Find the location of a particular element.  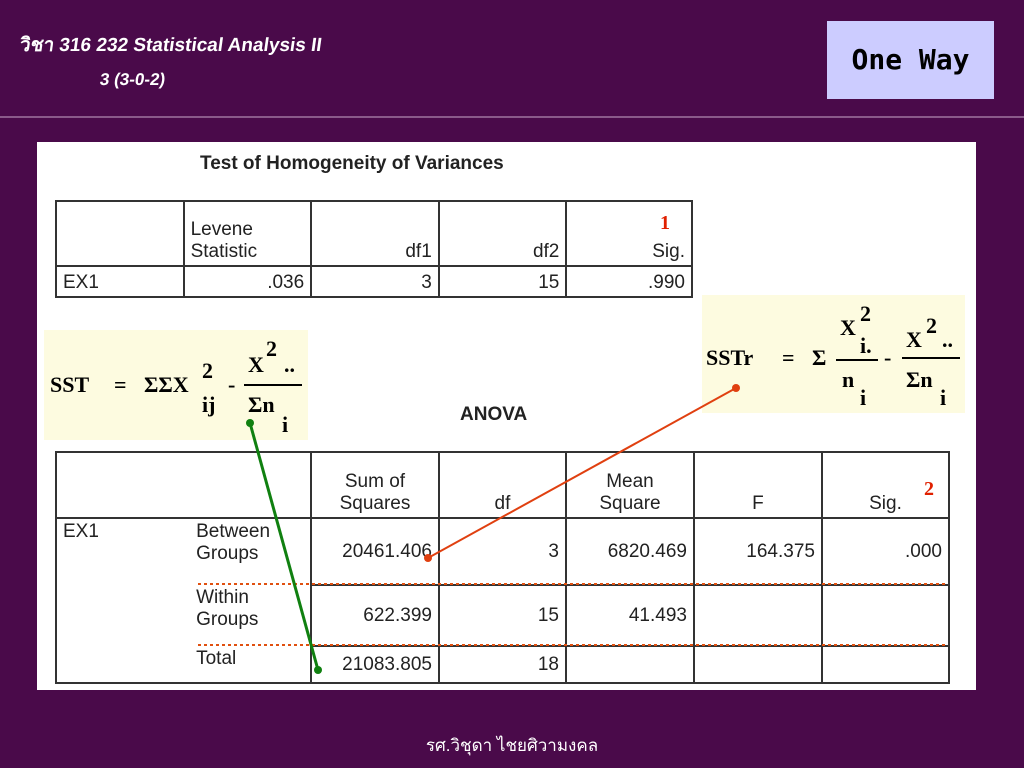

table-cell: Levene Statistic is located at coordinates (247, 233).